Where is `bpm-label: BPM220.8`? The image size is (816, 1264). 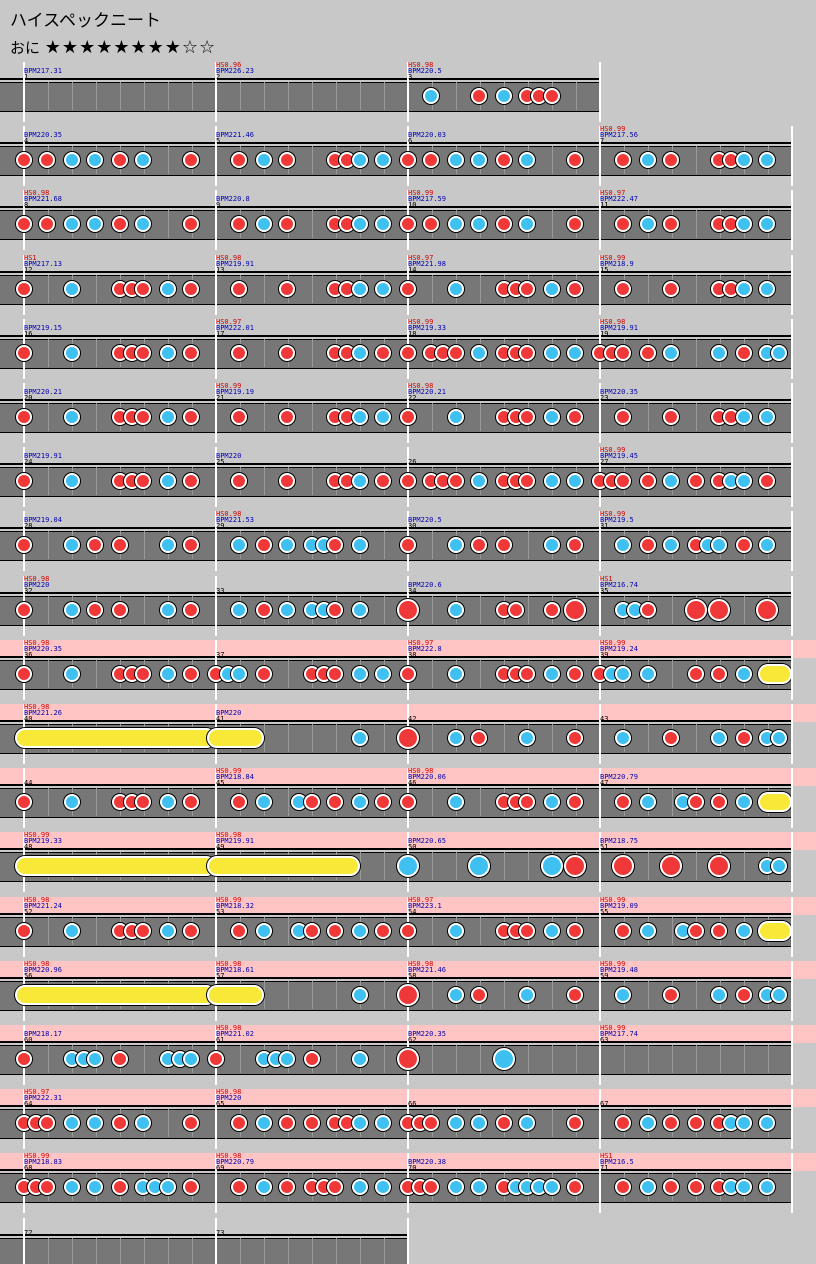
bpm-label: BPM220.8 is located at coordinates (233, 199).